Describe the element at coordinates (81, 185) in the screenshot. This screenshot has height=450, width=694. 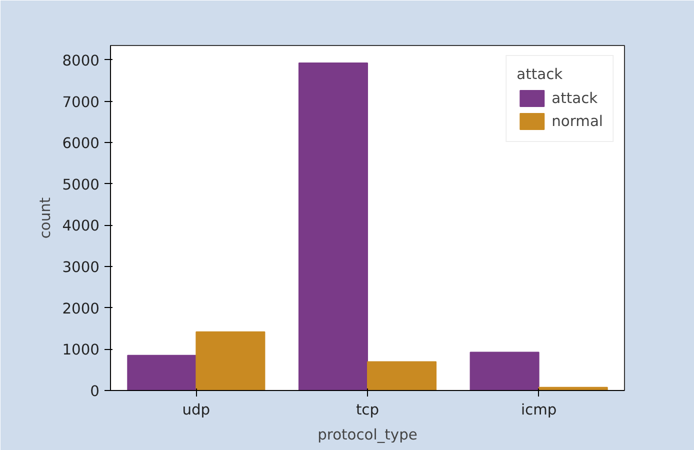
I see `y-tick-label: 5000` at that location.